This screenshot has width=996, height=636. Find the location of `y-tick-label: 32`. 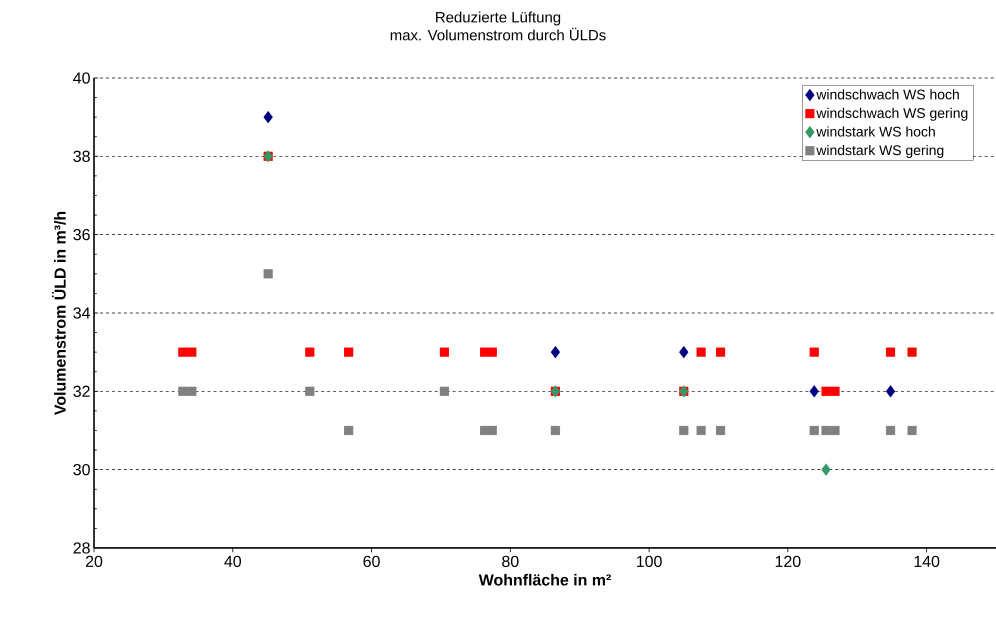

y-tick-label: 32 is located at coordinates (81, 391).